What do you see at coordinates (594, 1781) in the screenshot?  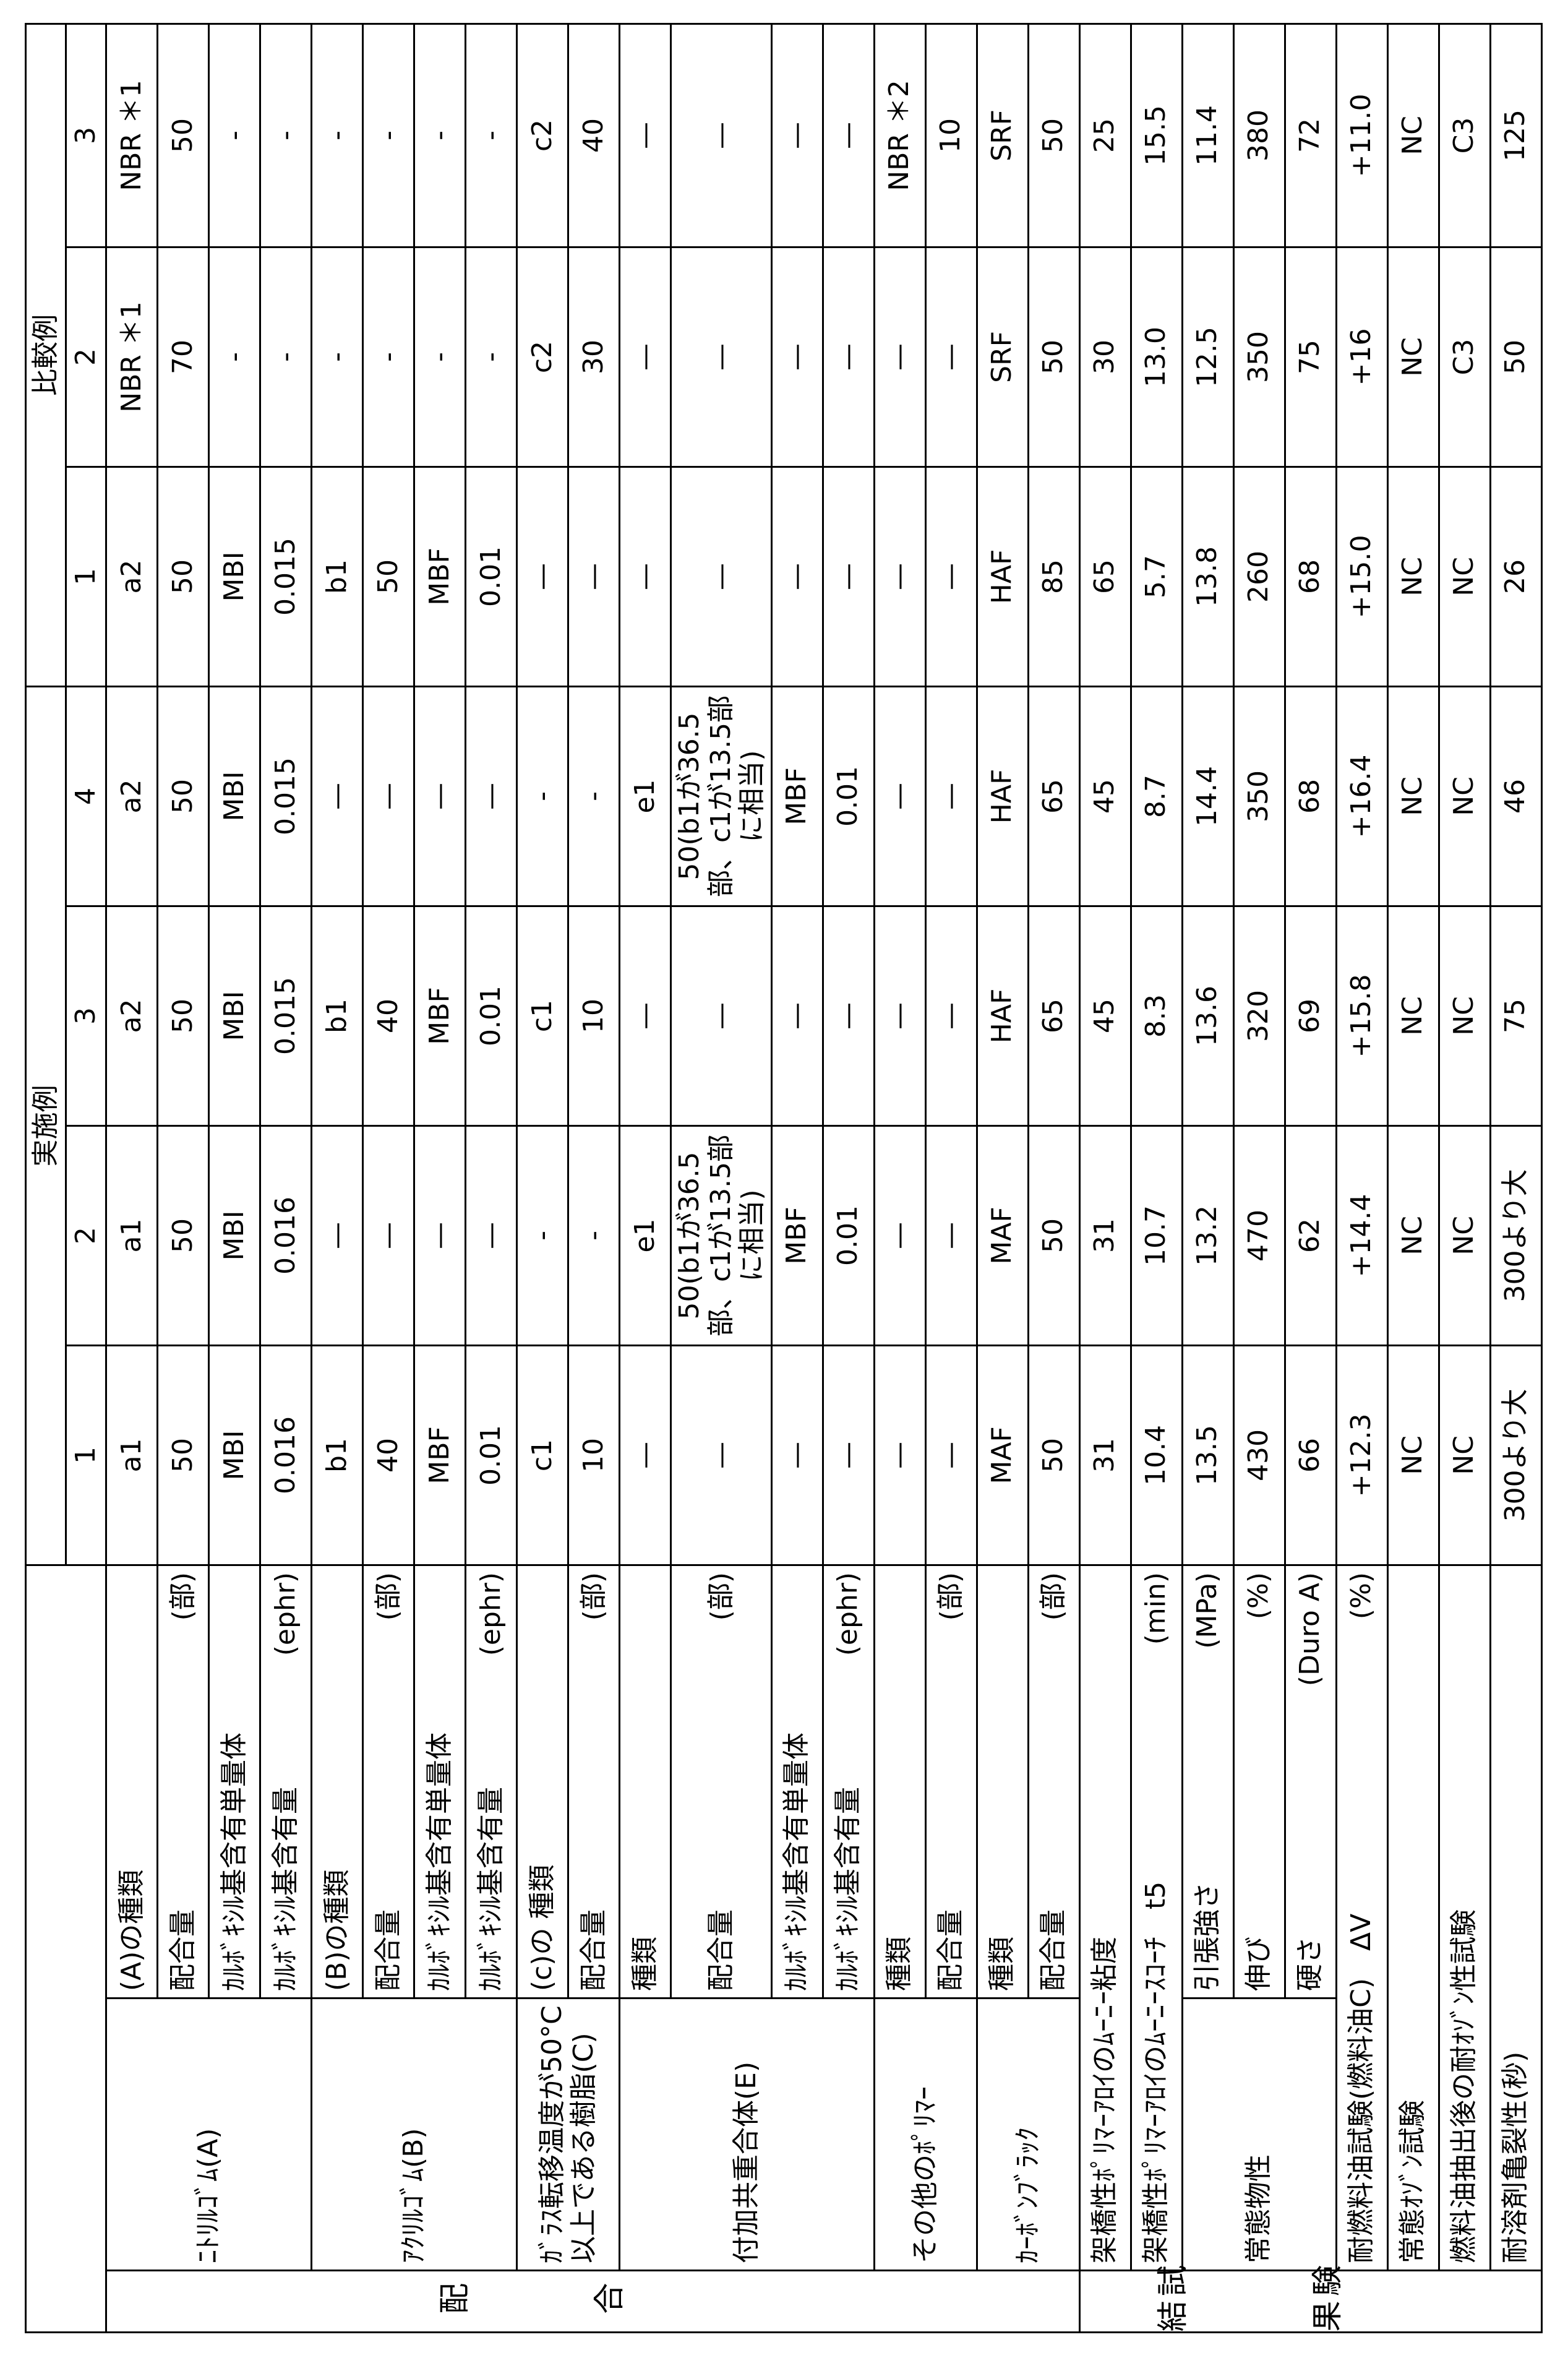 I see `item-wrap: 配合量(部)` at bounding box center [594, 1781].